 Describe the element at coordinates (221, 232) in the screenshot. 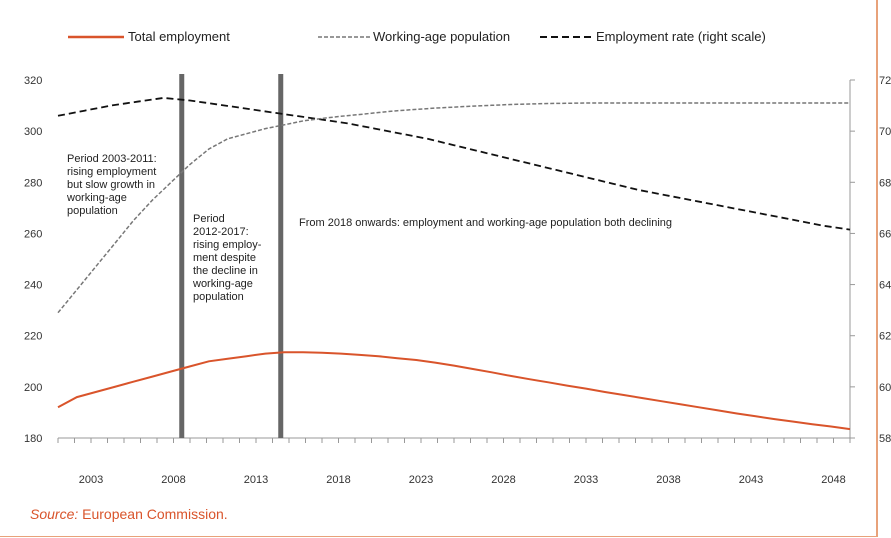

I see `annotation-line: 2012-2017:` at that location.